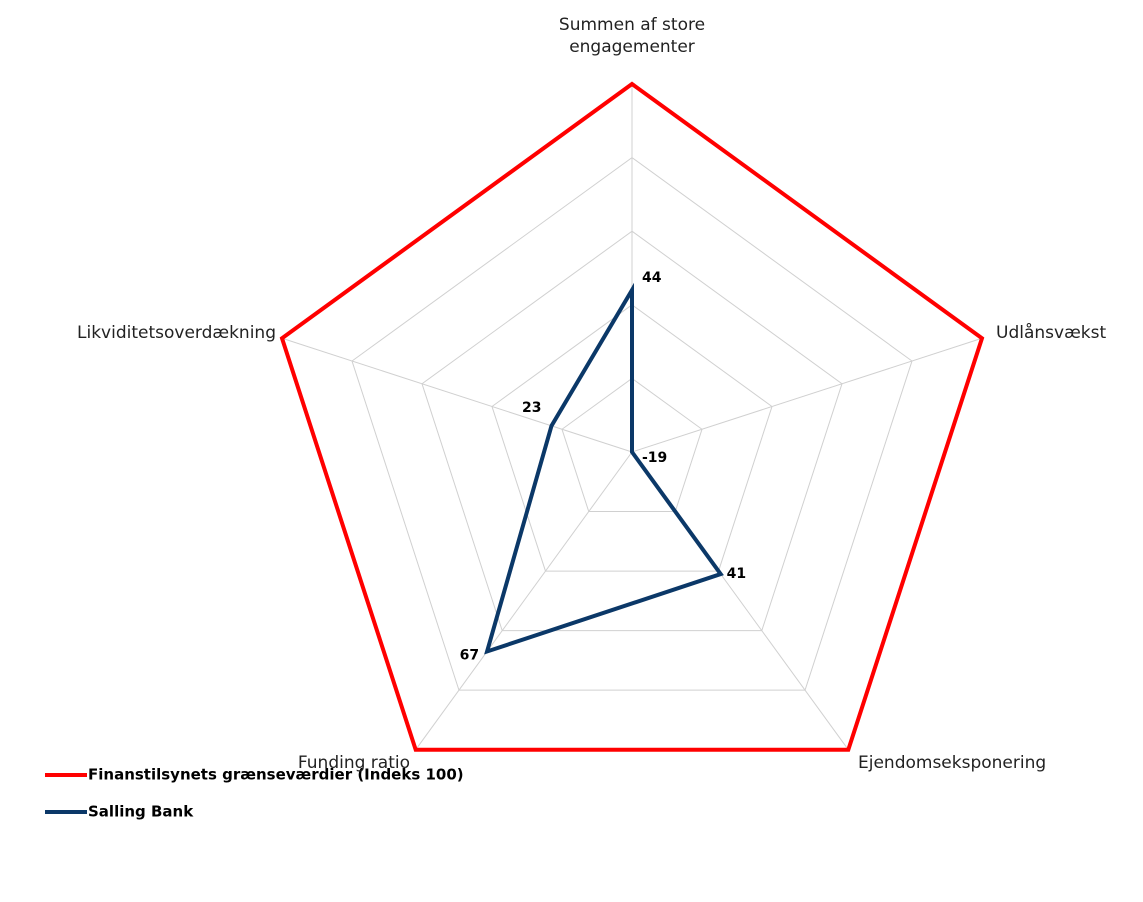  I want to click on category-label: Likviditetsoverdækning, so click(176, 333).